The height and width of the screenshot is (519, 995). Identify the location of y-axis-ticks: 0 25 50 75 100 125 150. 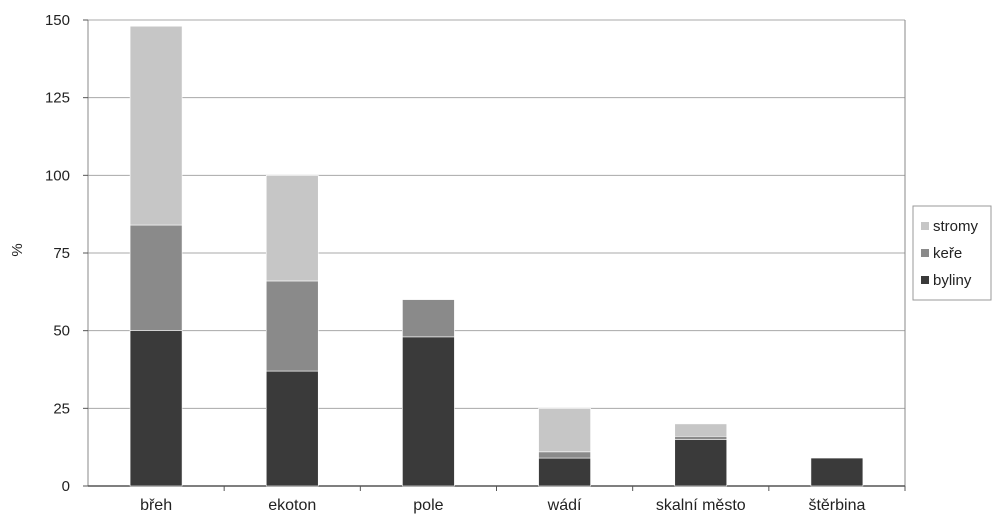
(66, 253).